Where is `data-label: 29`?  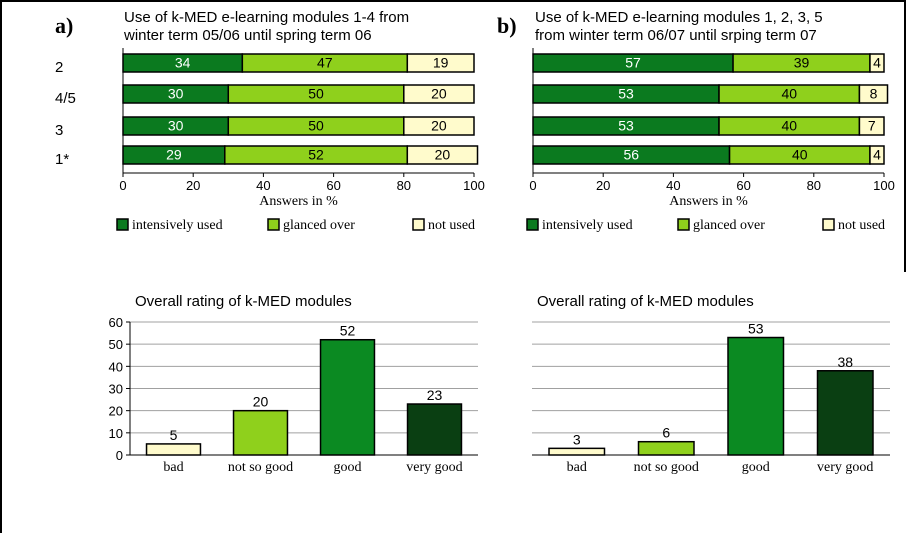 data-label: 29 is located at coordinates (174, 155).